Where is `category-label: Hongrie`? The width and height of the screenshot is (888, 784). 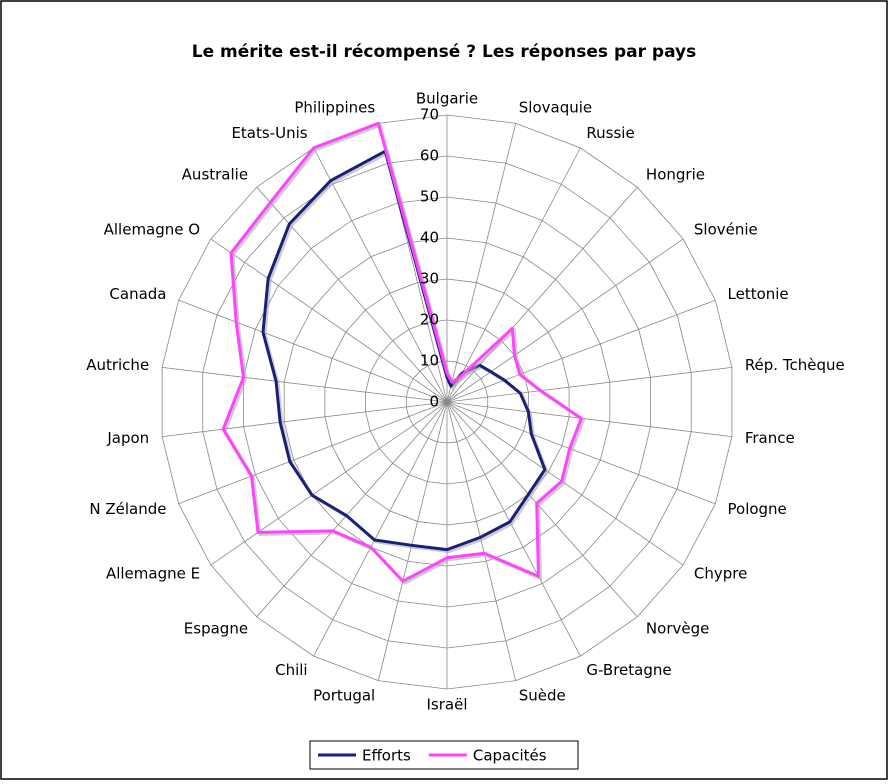
category-label: Hongrie is located at coordinates (675, 175).